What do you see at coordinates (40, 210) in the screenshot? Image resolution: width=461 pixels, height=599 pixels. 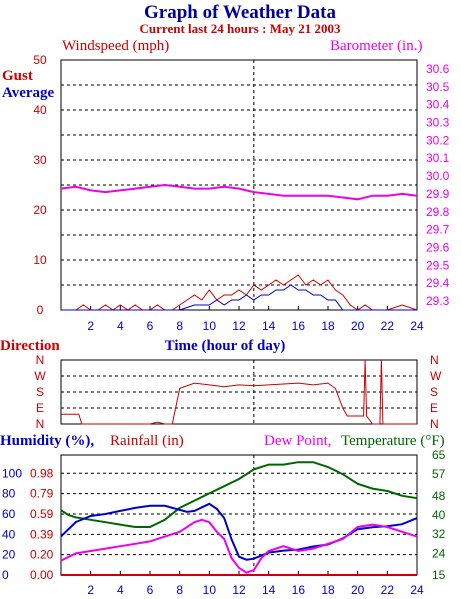 I see `wind-y-tick-label: 20` at bounding box center [40, 210].